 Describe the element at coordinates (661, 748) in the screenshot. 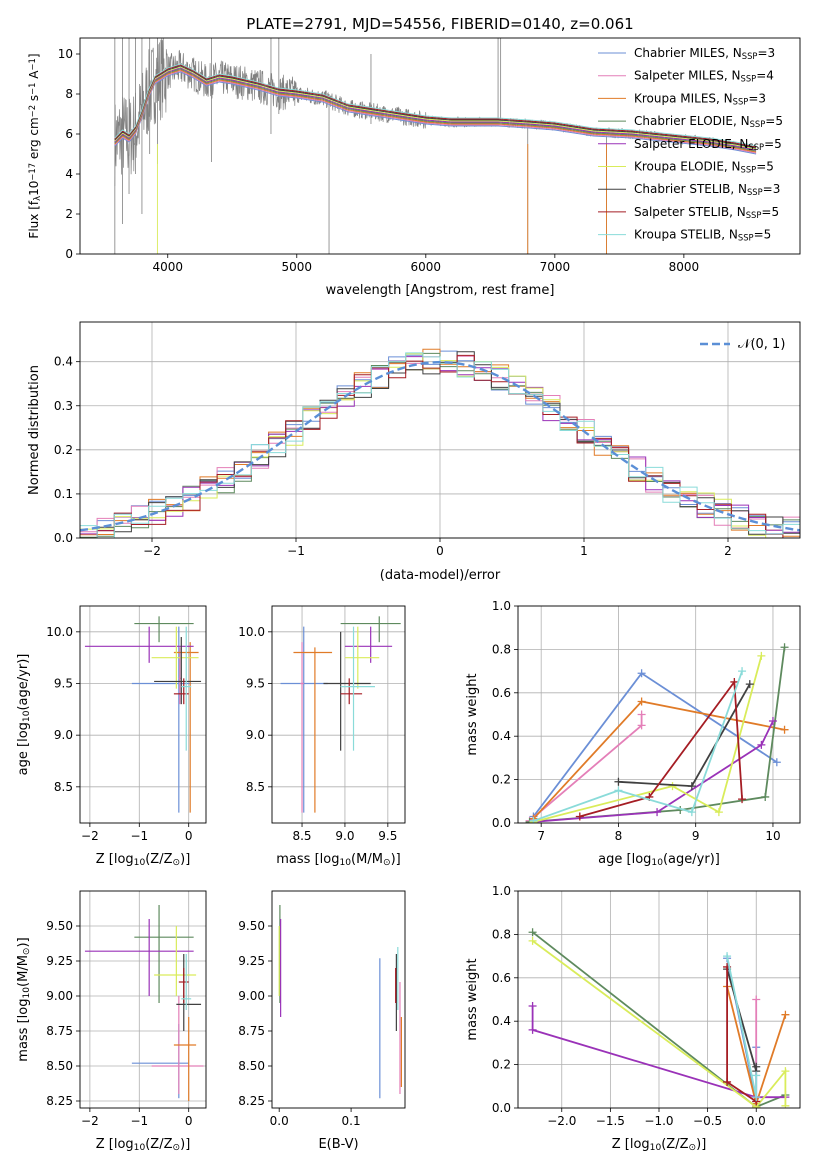

I see `weight-line-salpeter-stelib` at that location.